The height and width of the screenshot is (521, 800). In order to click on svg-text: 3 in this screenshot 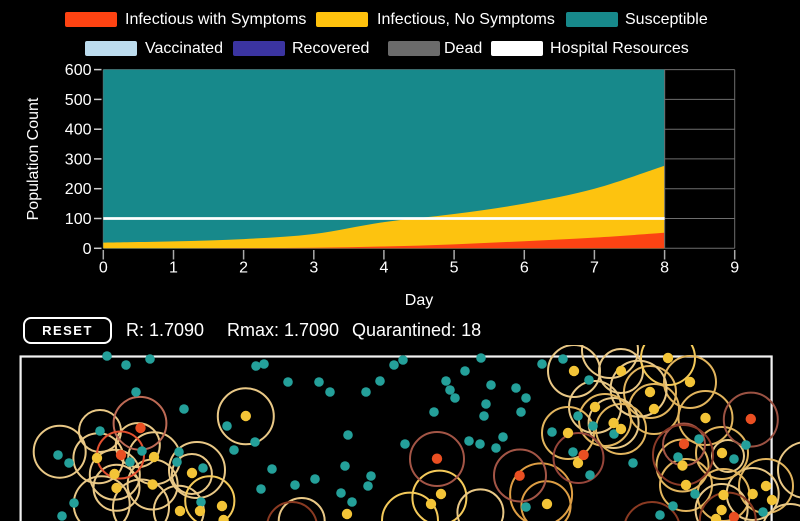, I will do `click(313, 268)`.